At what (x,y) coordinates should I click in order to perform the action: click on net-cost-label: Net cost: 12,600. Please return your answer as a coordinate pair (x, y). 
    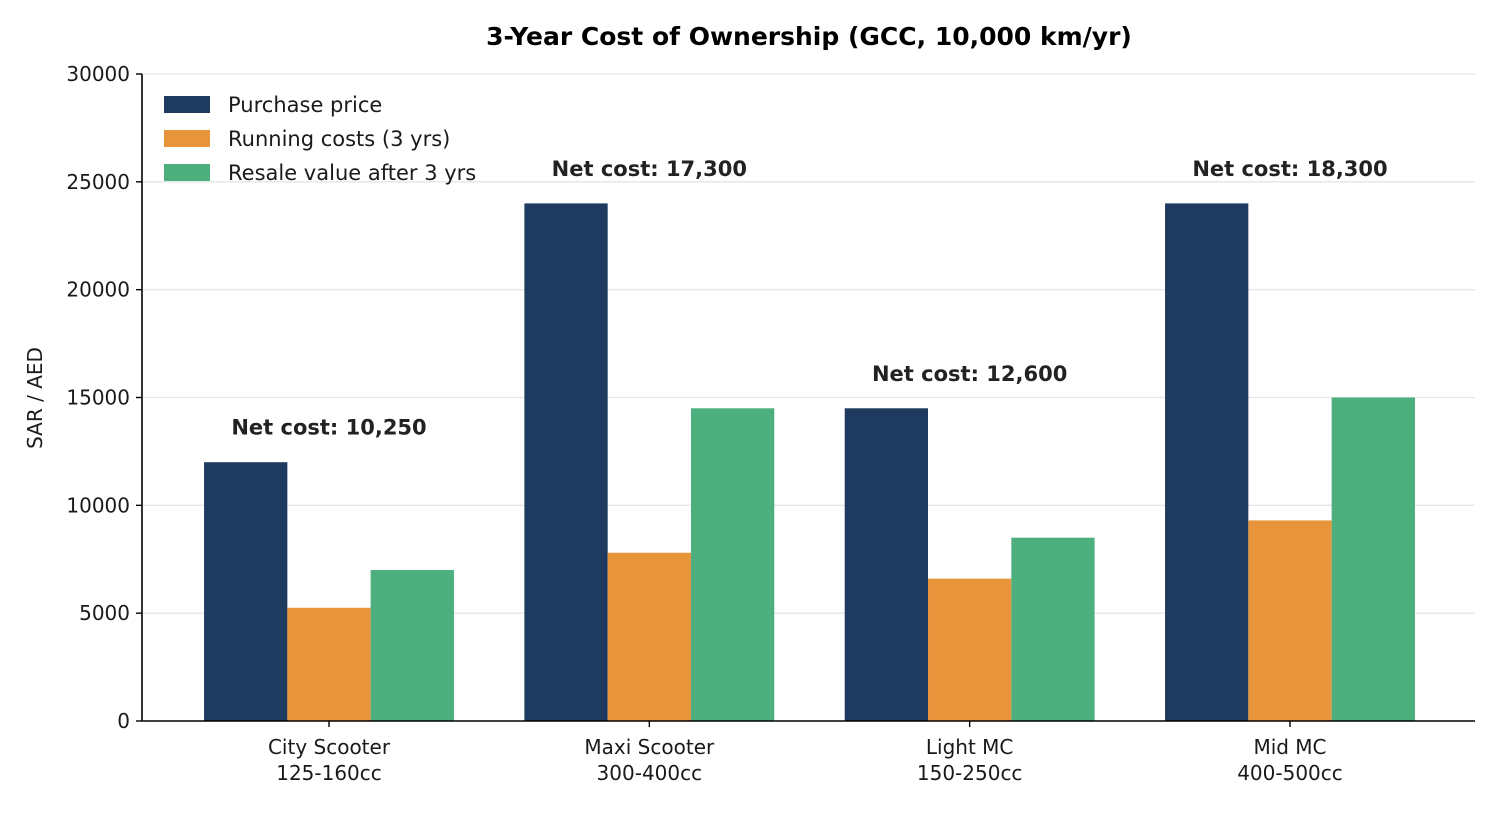
    Looking at the image, I should click on (969, 374).